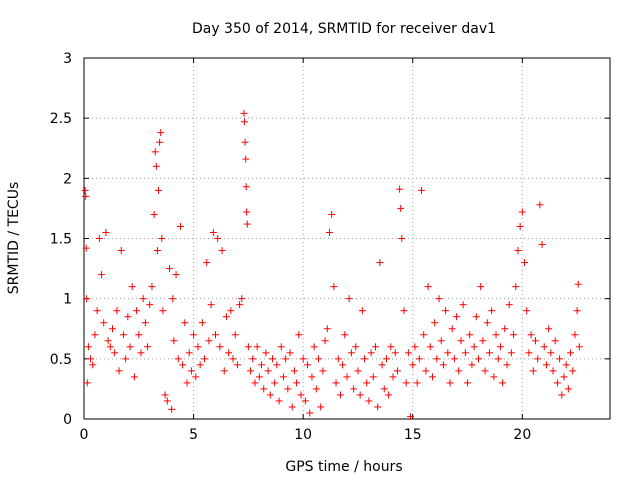 The height and width of the screenshot is (480, 640). I want to click on x-tick-label: 20, so click(522, 435).